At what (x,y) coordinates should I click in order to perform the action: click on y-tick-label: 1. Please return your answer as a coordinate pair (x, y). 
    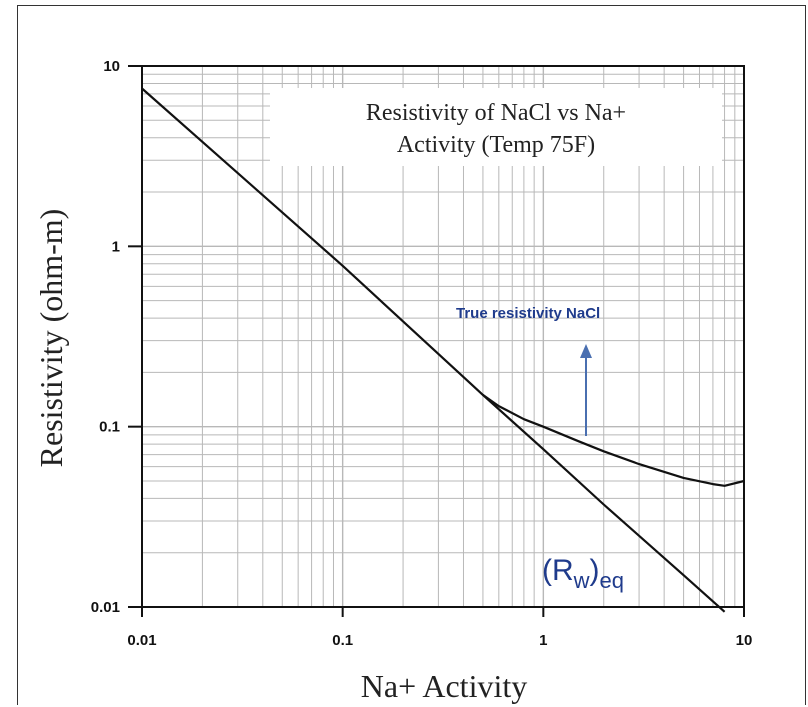
    Looking at the image, I should click on (116, 246).